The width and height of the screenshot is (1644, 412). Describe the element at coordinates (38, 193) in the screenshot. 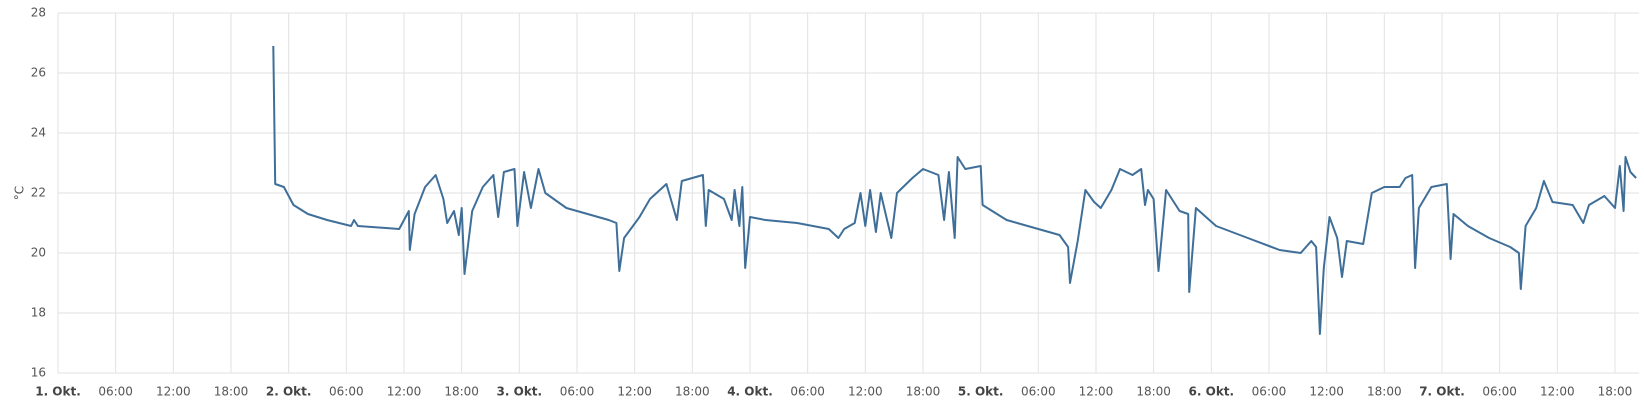

I see `y-tick-label: 22` at that location.